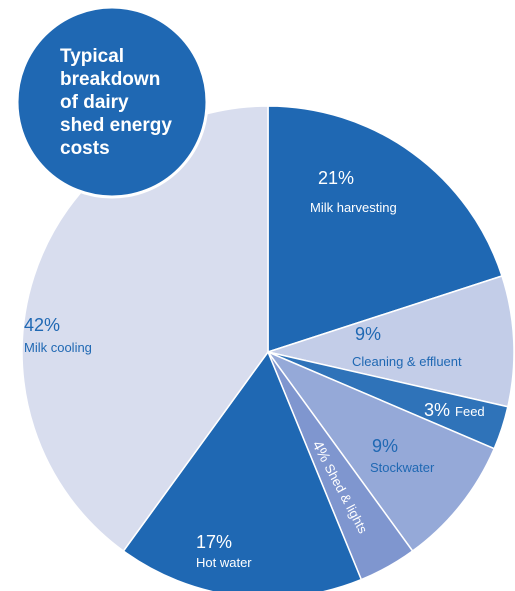  What do you see at coordinates (42, 325) in the screenshot?
I see `slice-percent-milk-cooling: 42%` at bounding box center [42, 325].